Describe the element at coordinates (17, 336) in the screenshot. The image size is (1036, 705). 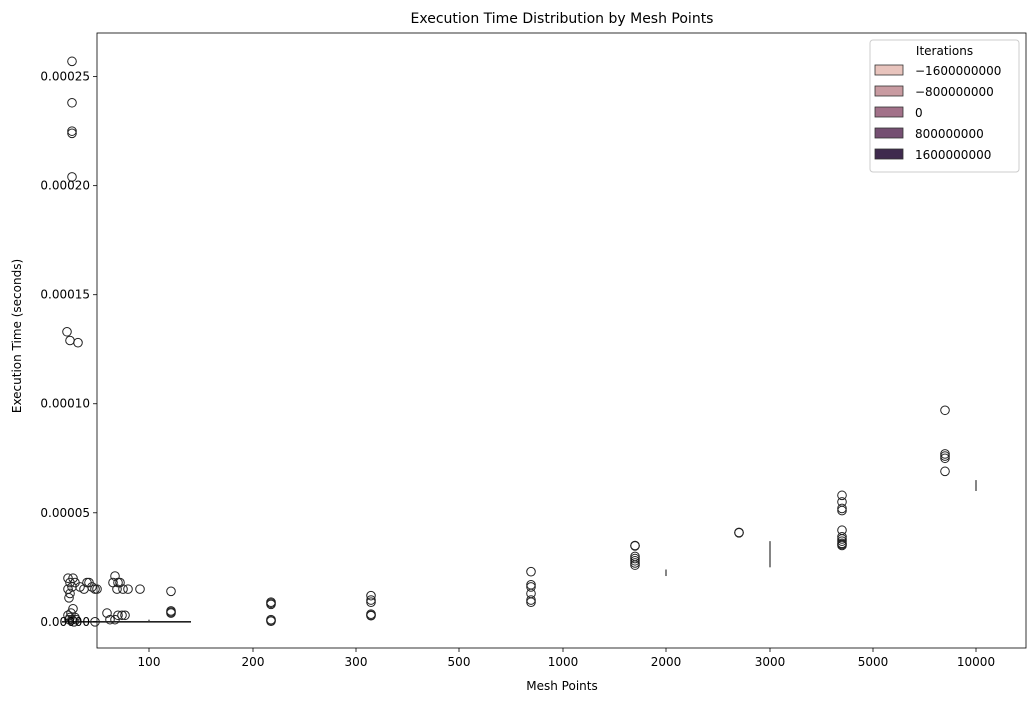
I see `y-axis-label: Execution Time (seconds)` at that location.